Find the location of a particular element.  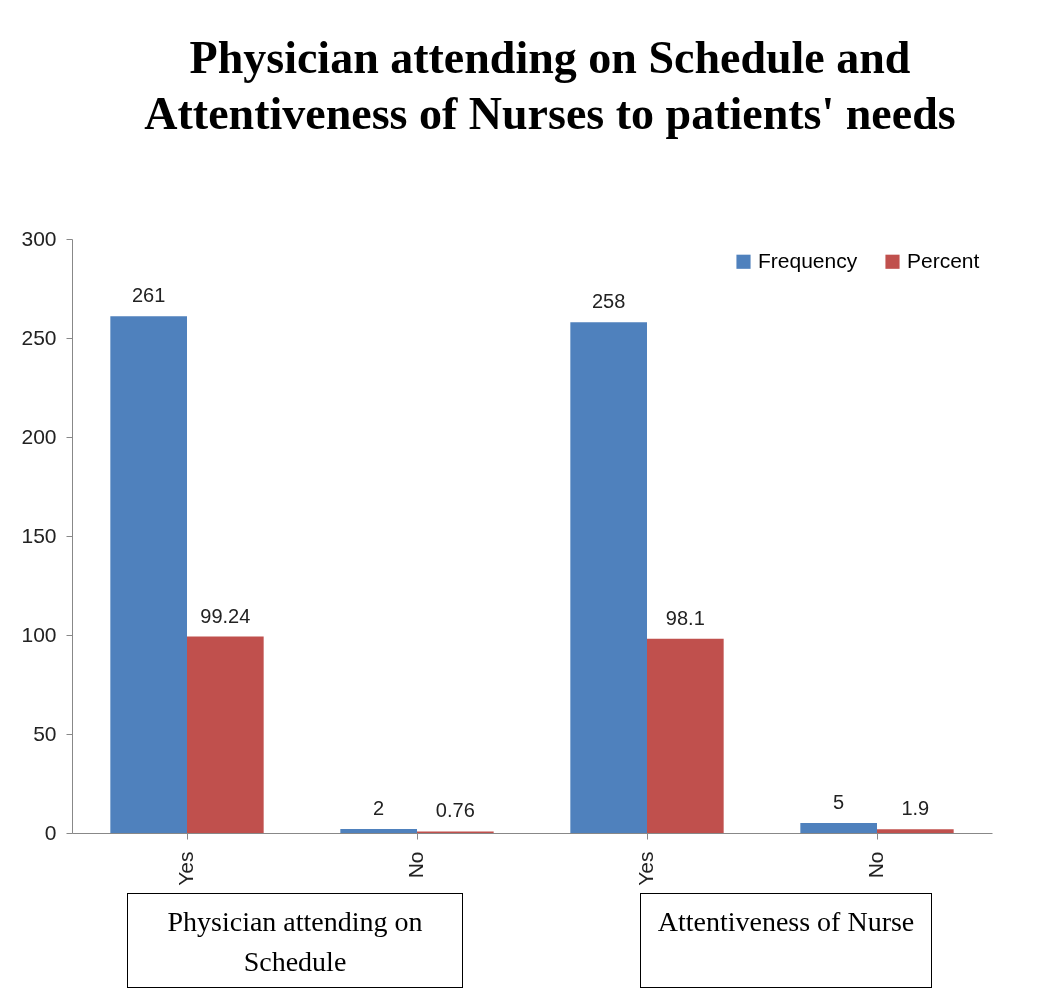

y-tick-label: 250 is located at coordinates (39, 337).